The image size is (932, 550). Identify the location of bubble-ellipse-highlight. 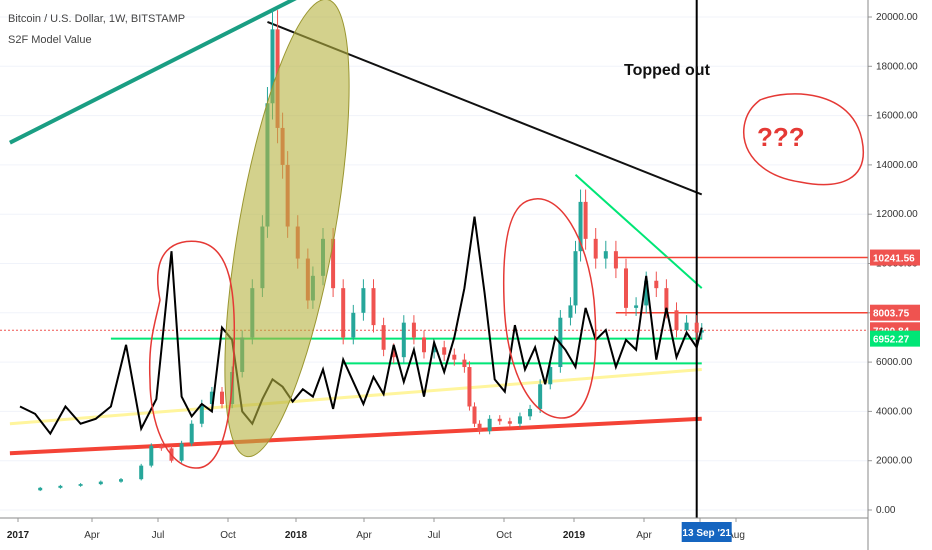
(287, 229).